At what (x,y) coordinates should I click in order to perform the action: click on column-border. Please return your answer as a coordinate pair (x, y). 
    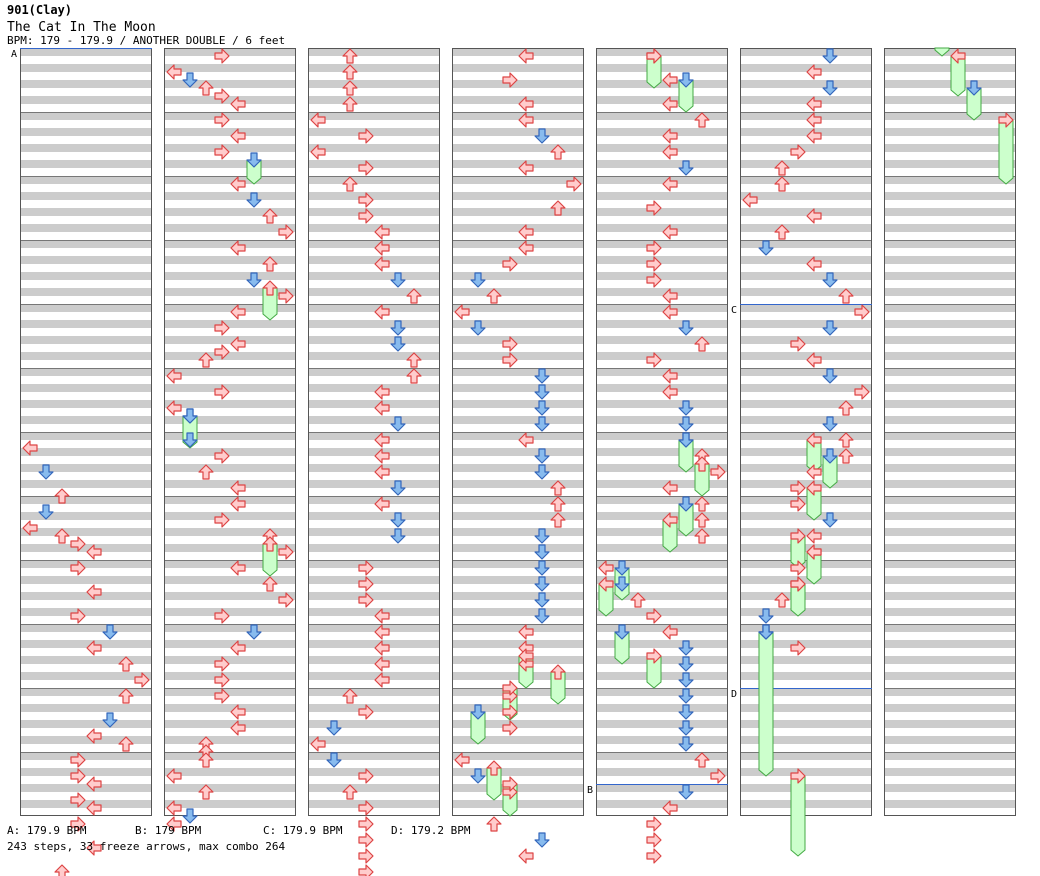
    Looking at the image, I should click on (950, 432).